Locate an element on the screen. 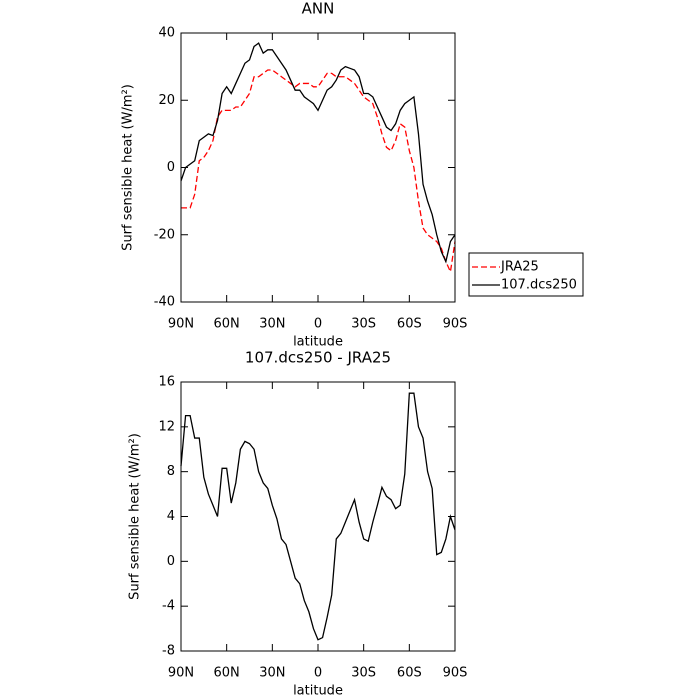 The width and height of the screenshot is (700, 700). legend-label: JRA25 is located at coordinates (519, 267).